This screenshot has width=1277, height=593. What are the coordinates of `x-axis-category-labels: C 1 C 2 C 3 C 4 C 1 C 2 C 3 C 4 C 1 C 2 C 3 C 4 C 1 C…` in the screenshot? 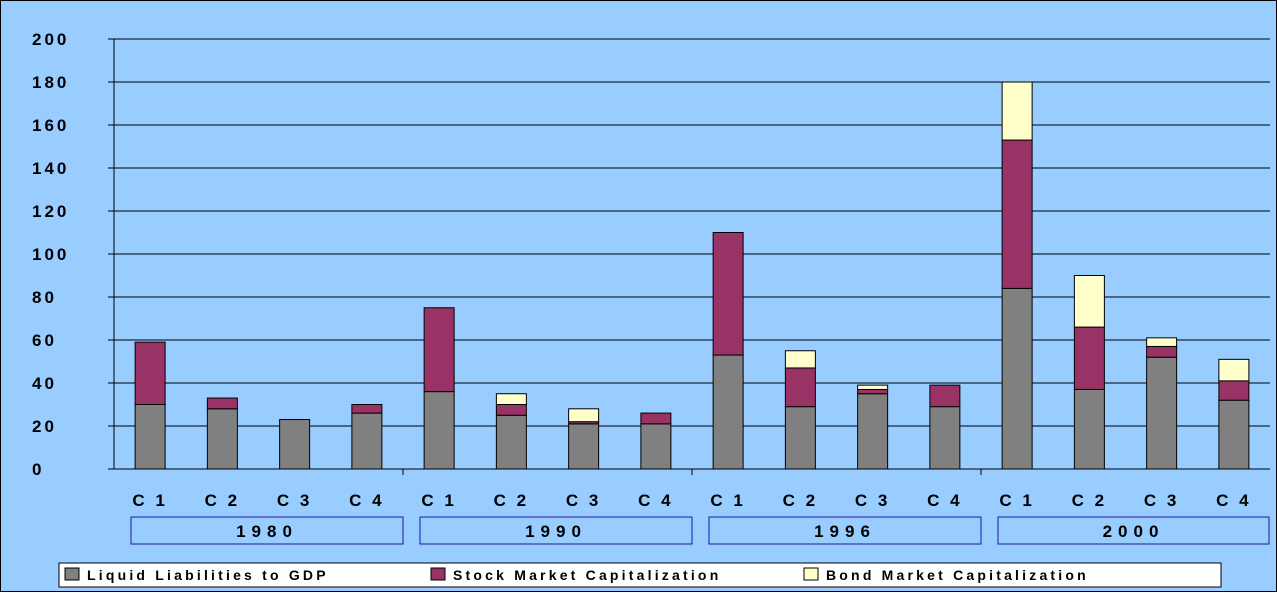 It's located at (691, 489).